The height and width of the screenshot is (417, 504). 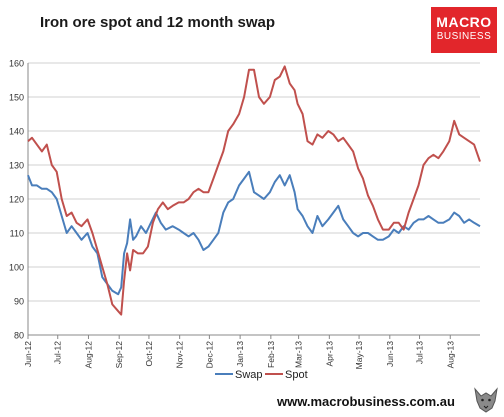 What do you see at coordinates (16, 64) in the screenshot?
I see `y-tick-label-160: 160` at bounding box center [16, 64].